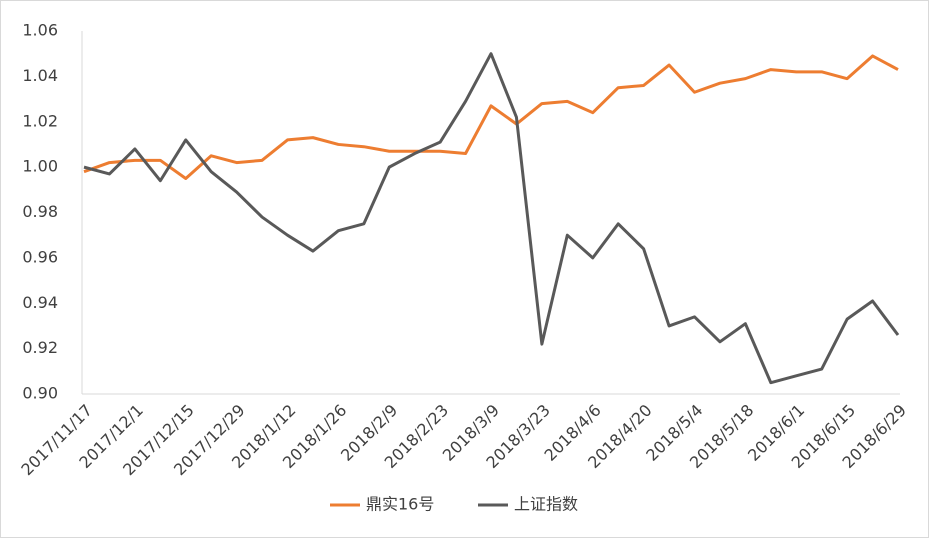  I want to click on legend-label: 上证指数, so click(546, 504).